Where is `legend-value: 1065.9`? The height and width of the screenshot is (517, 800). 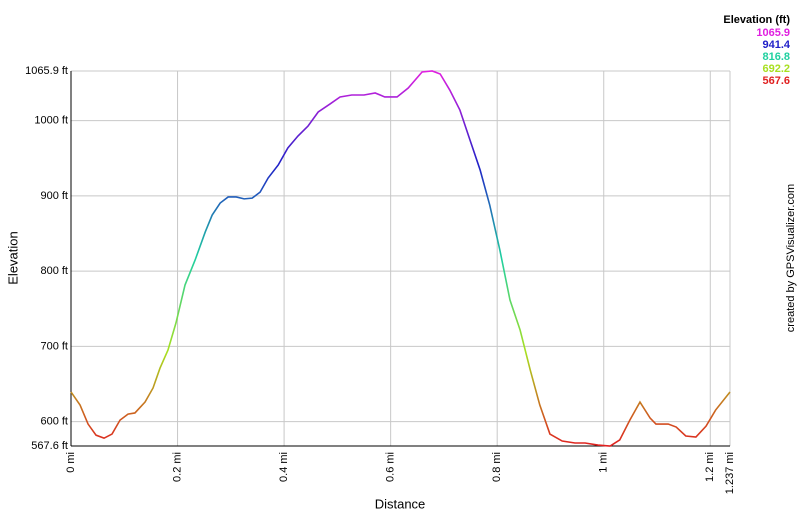
legend-value: 1065.9 is located at coordinates (773, 33).